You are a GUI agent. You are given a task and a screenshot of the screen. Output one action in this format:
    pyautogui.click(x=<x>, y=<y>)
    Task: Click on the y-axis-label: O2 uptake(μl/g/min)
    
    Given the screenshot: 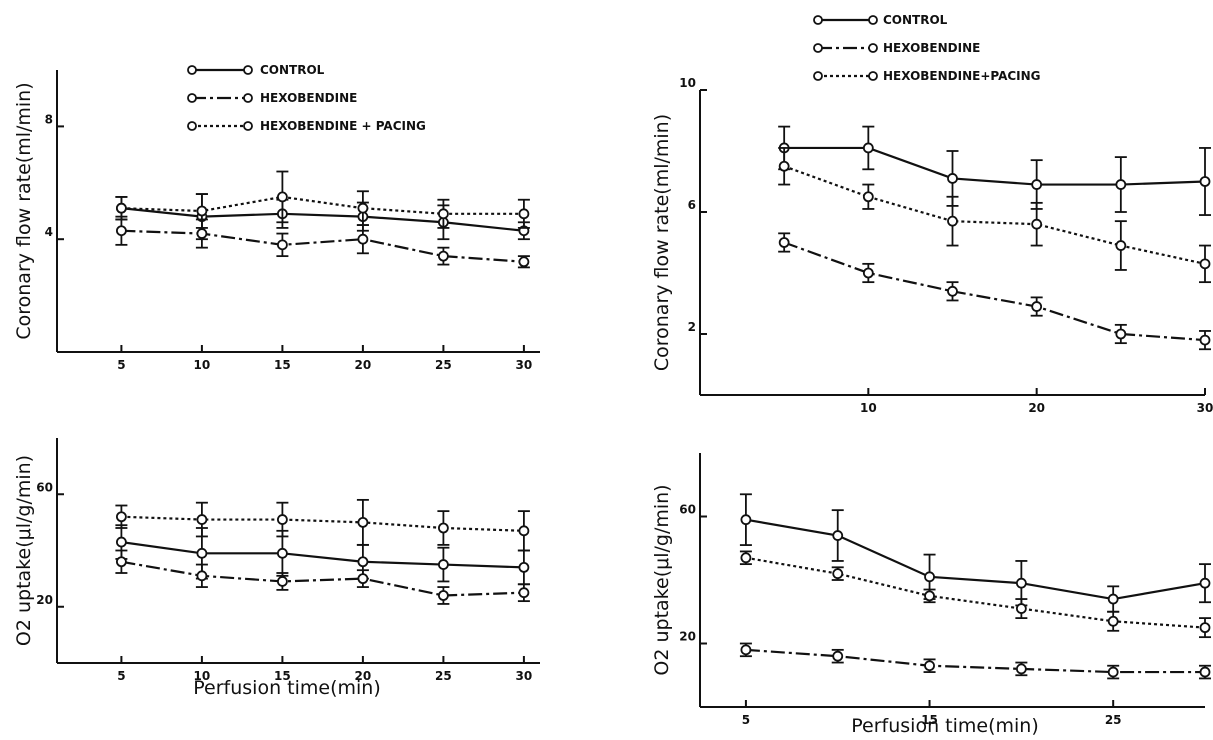 What is the action you would take?
    pyautogui.click(x=24, y=550)
    